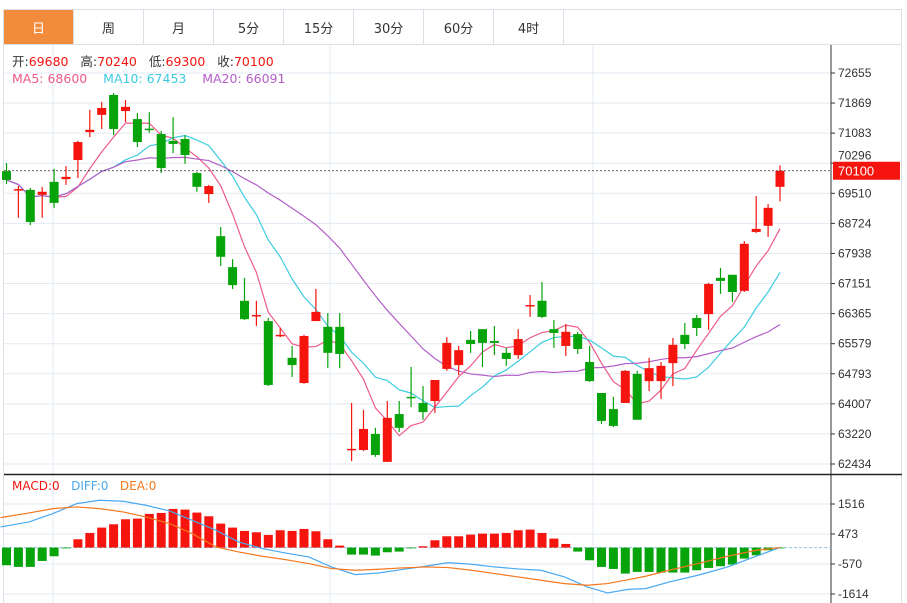  What do you see at coordinates (319, 27) in the screenshot?
I see `tab-4: 15分` at bounding box center [319, 27].